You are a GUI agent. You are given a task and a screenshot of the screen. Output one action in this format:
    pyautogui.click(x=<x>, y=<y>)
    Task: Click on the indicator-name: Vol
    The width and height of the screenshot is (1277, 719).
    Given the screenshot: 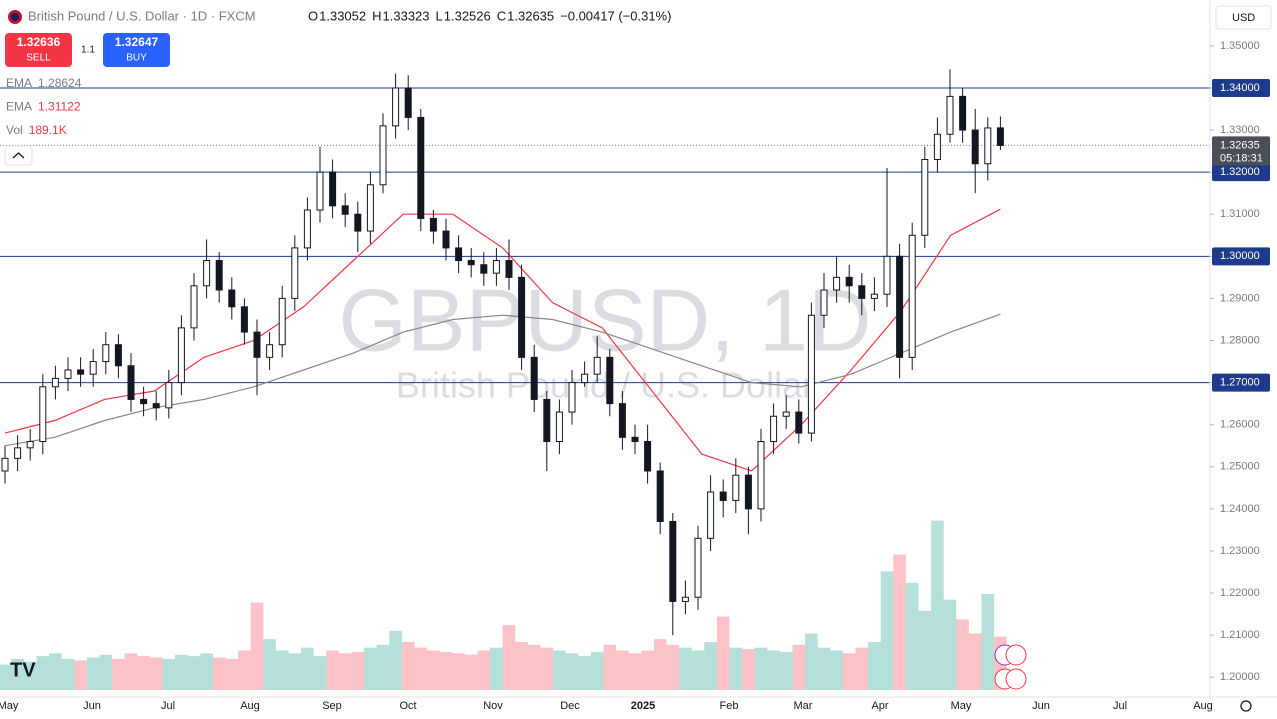 What is the action you would take?
    pyautogui.click(x=14, y=130)
    